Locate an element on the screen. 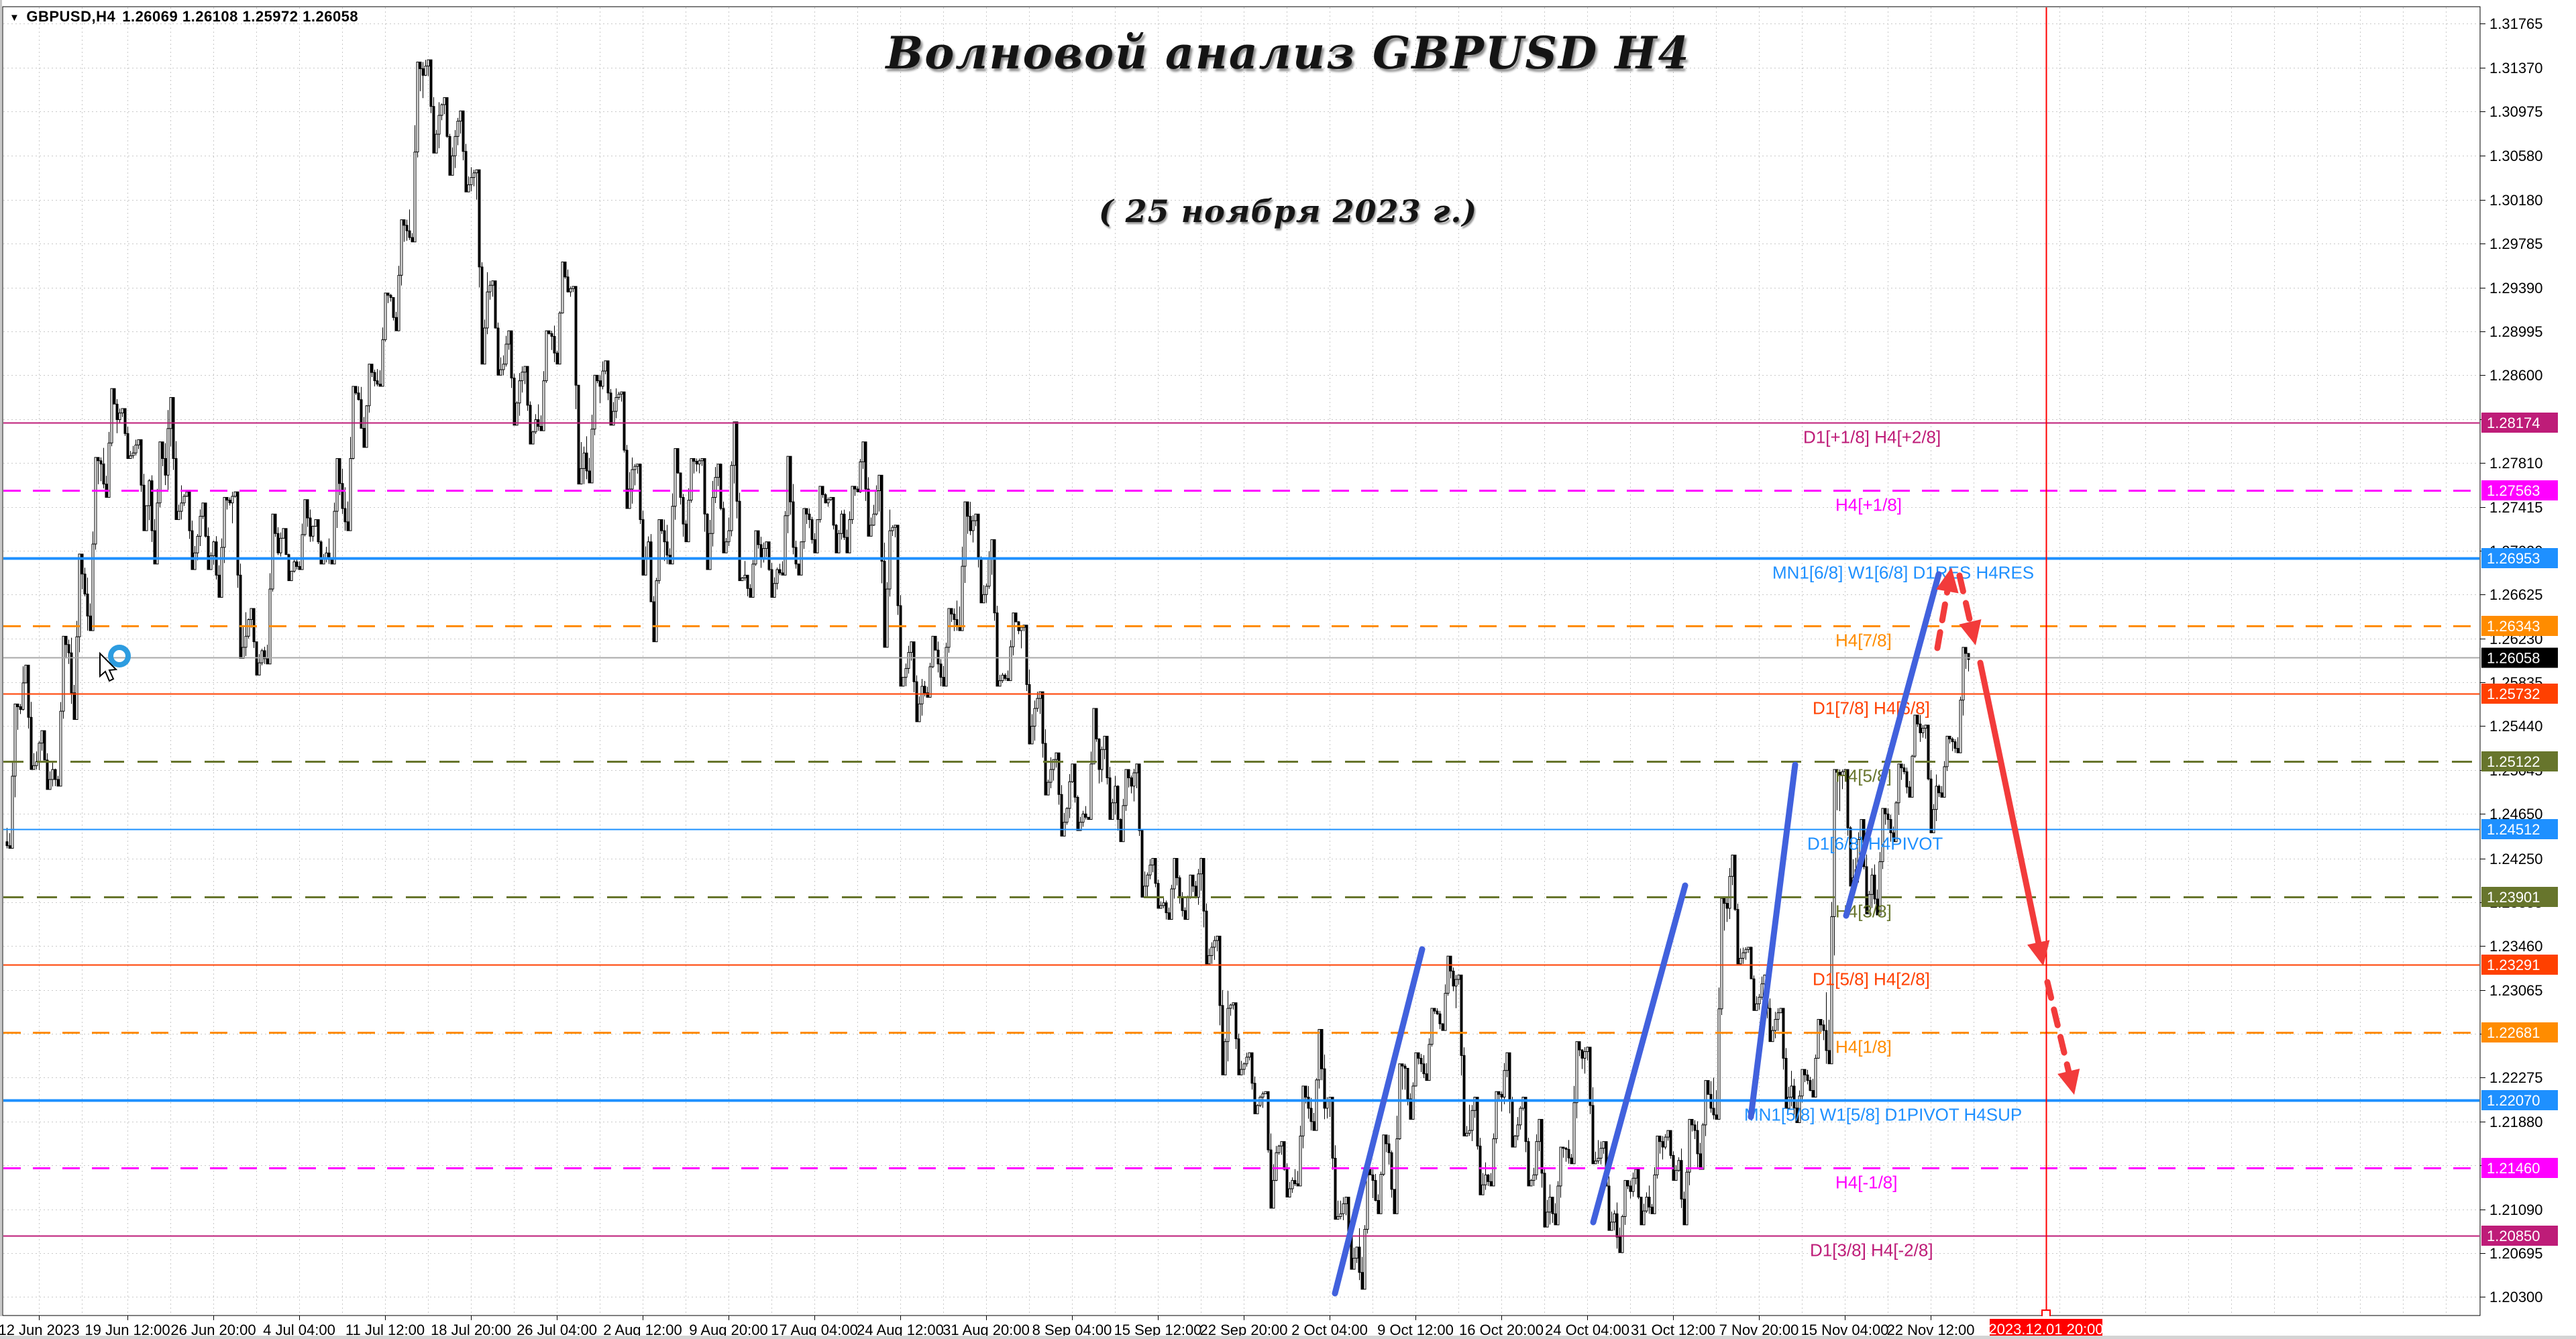 Image resolution: width=2576 pixels, height=1339 pixels. price-axis is located at coordinates (2528, 669).